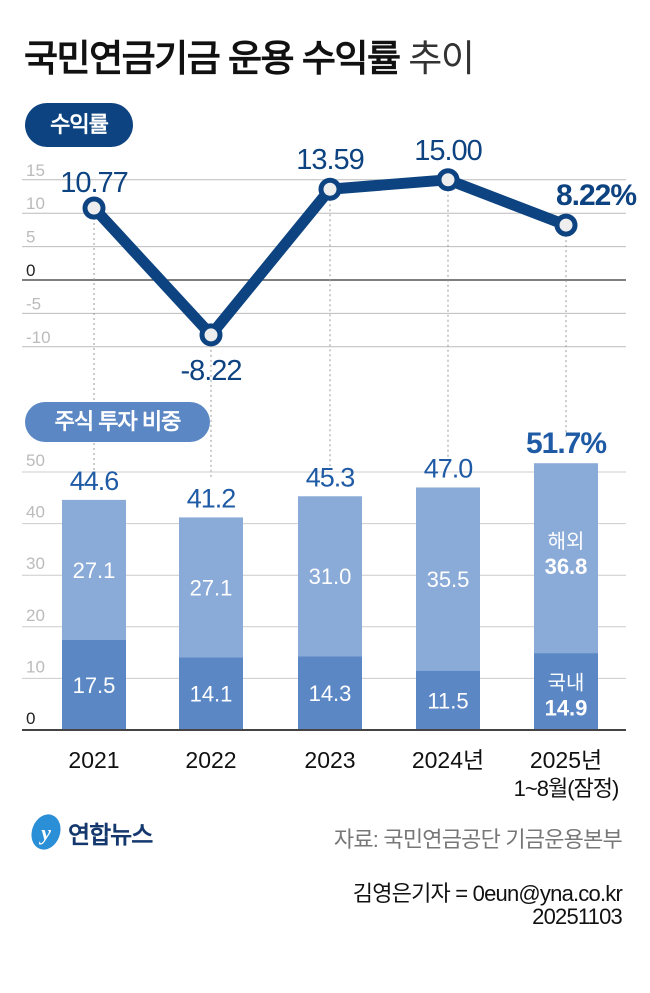 The width and height of the screenshot is (650, 993). I want to click on x-tick-label: 2022, so click(210, 760).